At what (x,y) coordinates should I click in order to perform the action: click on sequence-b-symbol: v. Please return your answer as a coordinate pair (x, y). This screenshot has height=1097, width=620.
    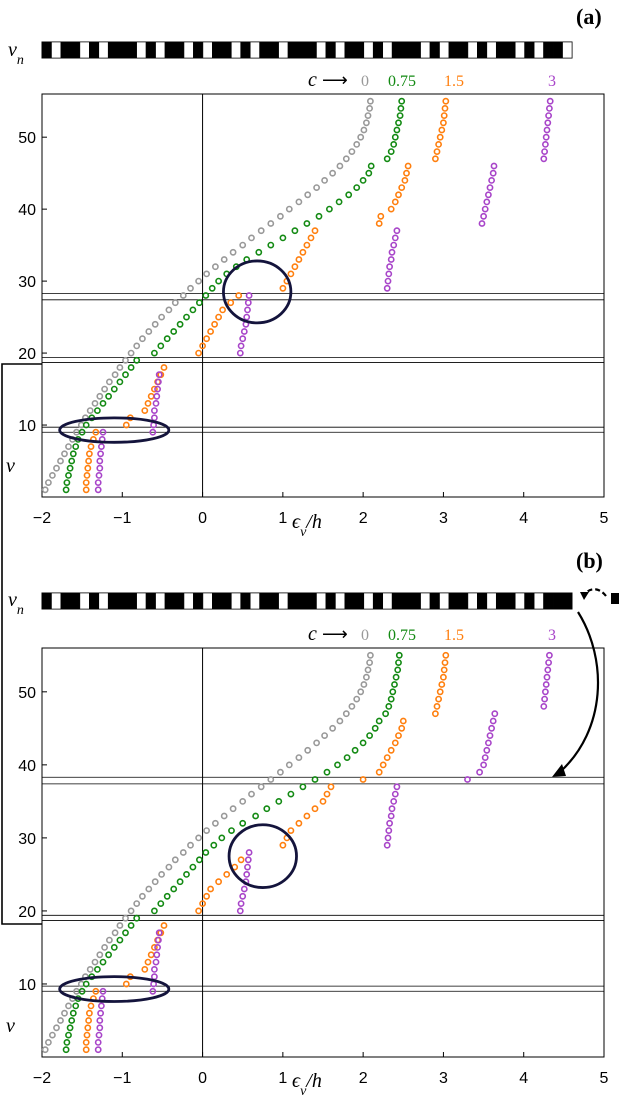
    Looking at the image, I should click on (12, 600).